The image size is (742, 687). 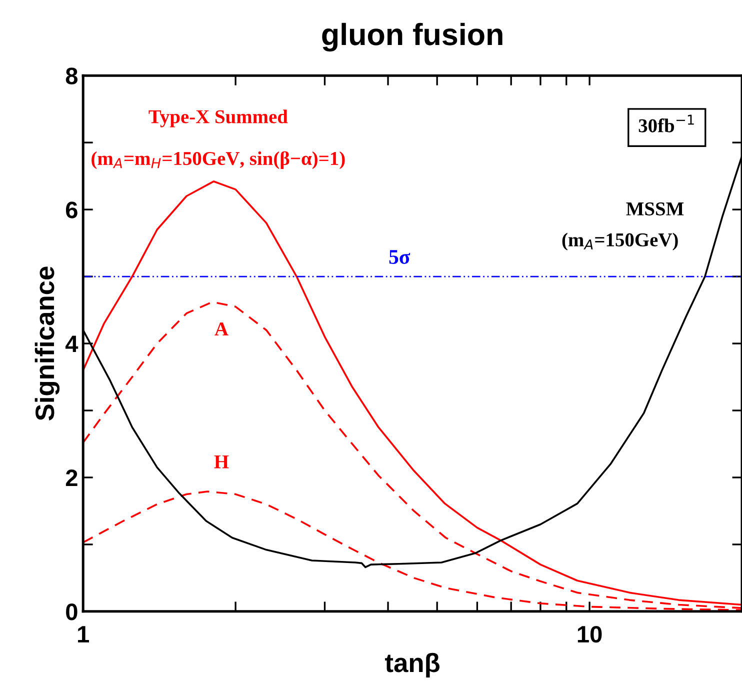 What do you see at coordinates (655, 209) in the screenshot?
I see `series-label: MSSM` at bounding box center [655, 209].